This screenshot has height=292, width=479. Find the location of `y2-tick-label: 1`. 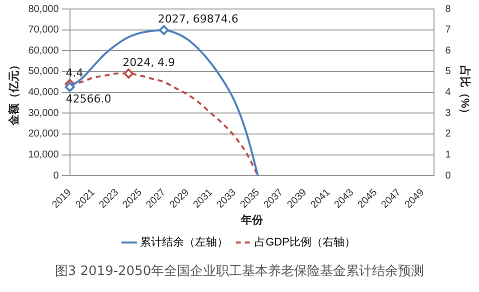

y2-tick-label: 1 is located at coordinates (448, 155).